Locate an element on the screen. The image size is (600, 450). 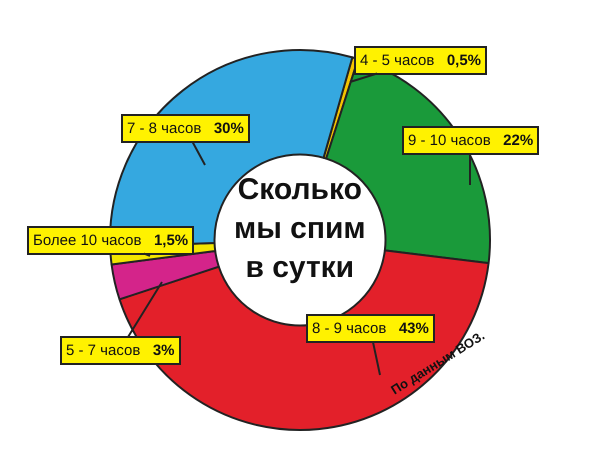
data-label: 0,5% is located at coordinates (464, 60).